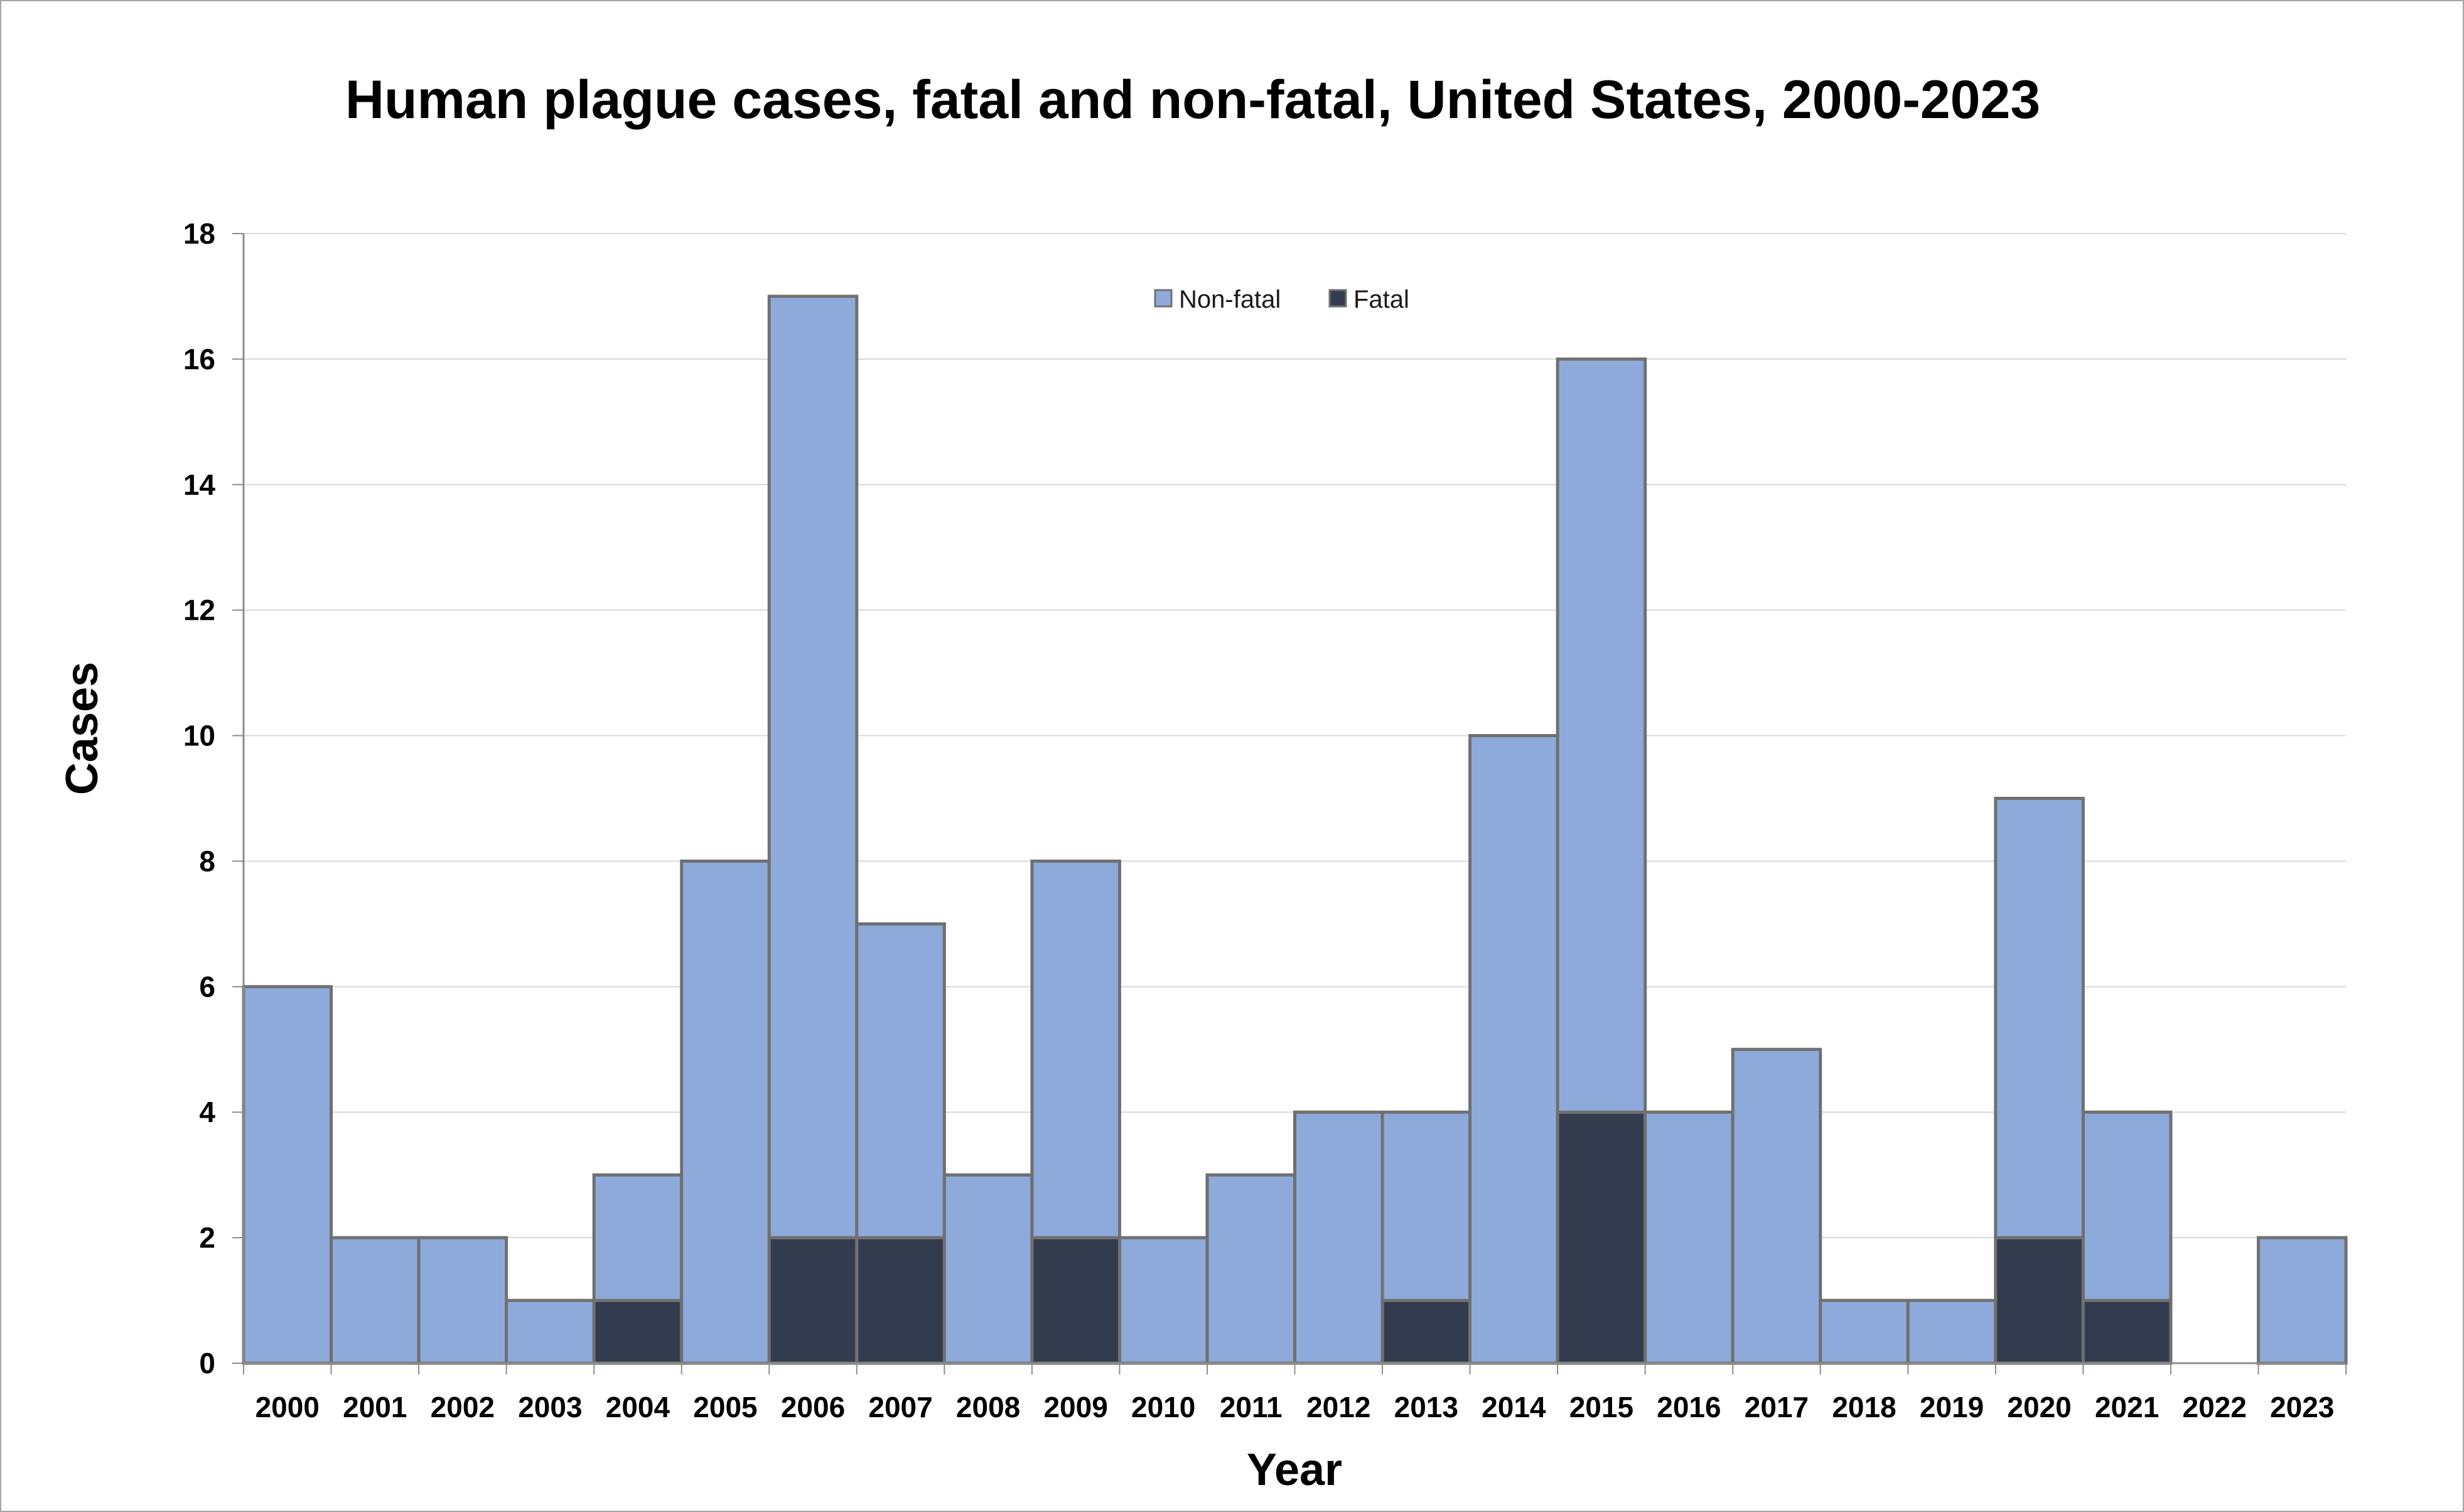  Describe the element at coordinates (1338, 1237) in the screenshot. I see `bar-non-fatal-2012` at that location.